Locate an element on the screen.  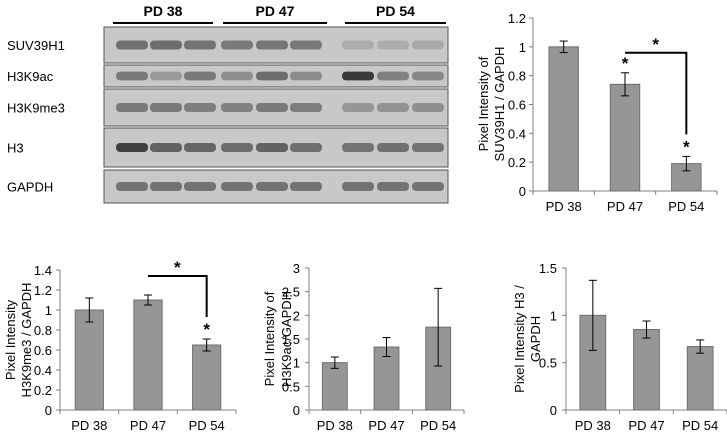
blot-row-label: H3 is located at coordinates (15, 148).